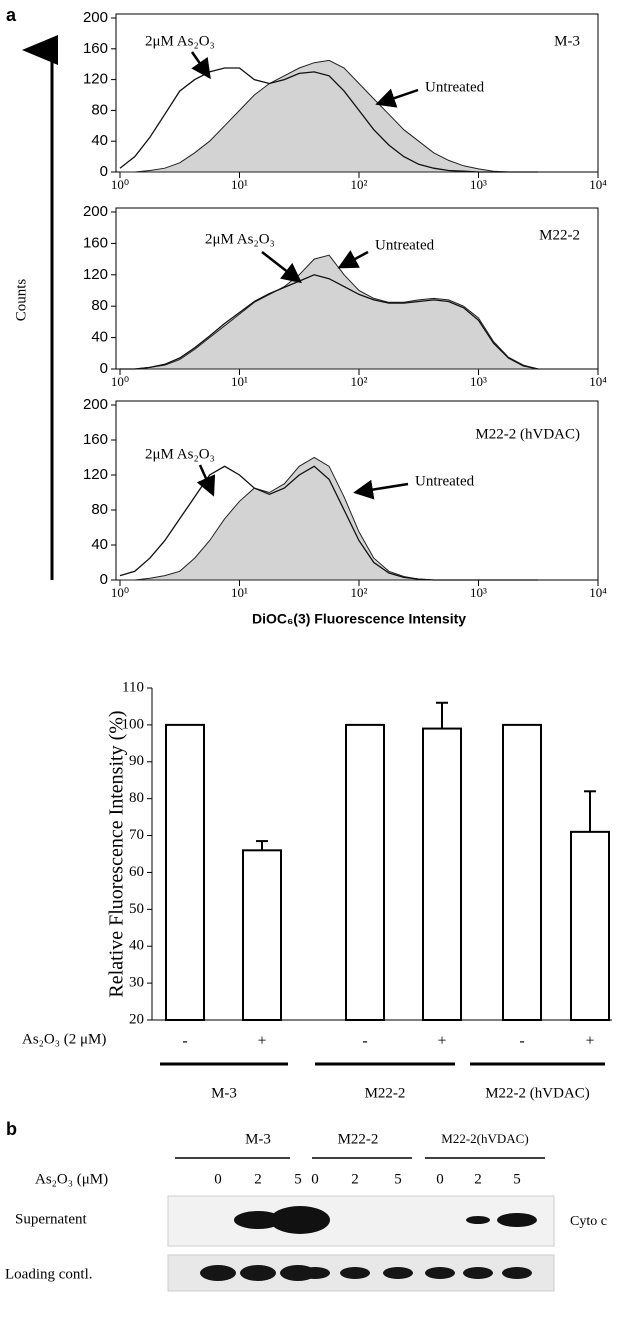 The image size is (618, 1323). Describe the element at coordinates (136, 872) in the screenshot. I see `y-tick-label: 60` at that location.